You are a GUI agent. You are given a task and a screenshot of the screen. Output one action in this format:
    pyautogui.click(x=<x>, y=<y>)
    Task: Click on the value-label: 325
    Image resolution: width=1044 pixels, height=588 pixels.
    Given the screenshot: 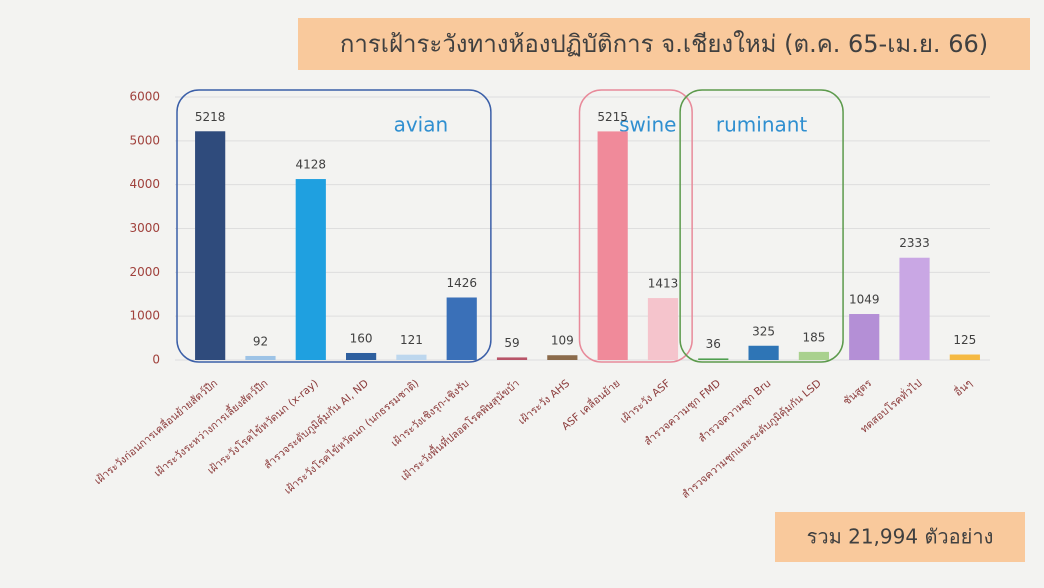 What is the action you would take?
    pyautogui.click(x=763, y=331)
    